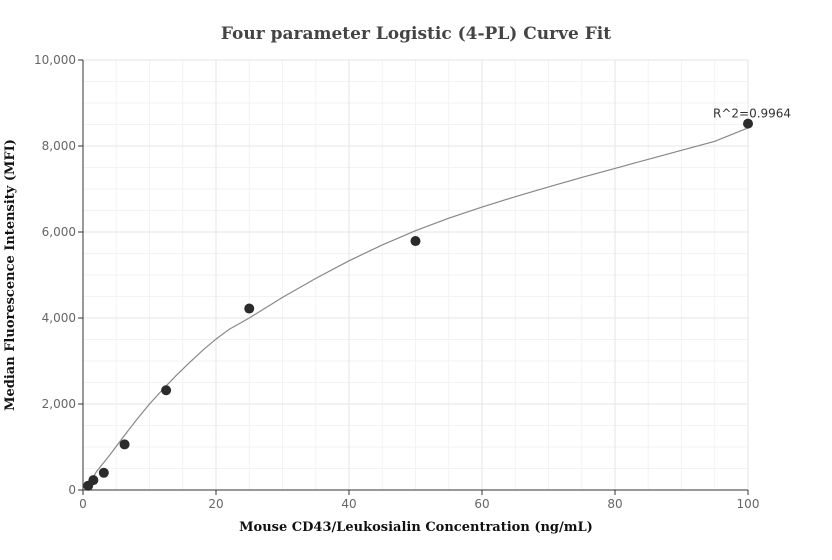  Describe the element at coordinates (481, 504) in the screenshot. I see `x-tick-label: 60` at that location.